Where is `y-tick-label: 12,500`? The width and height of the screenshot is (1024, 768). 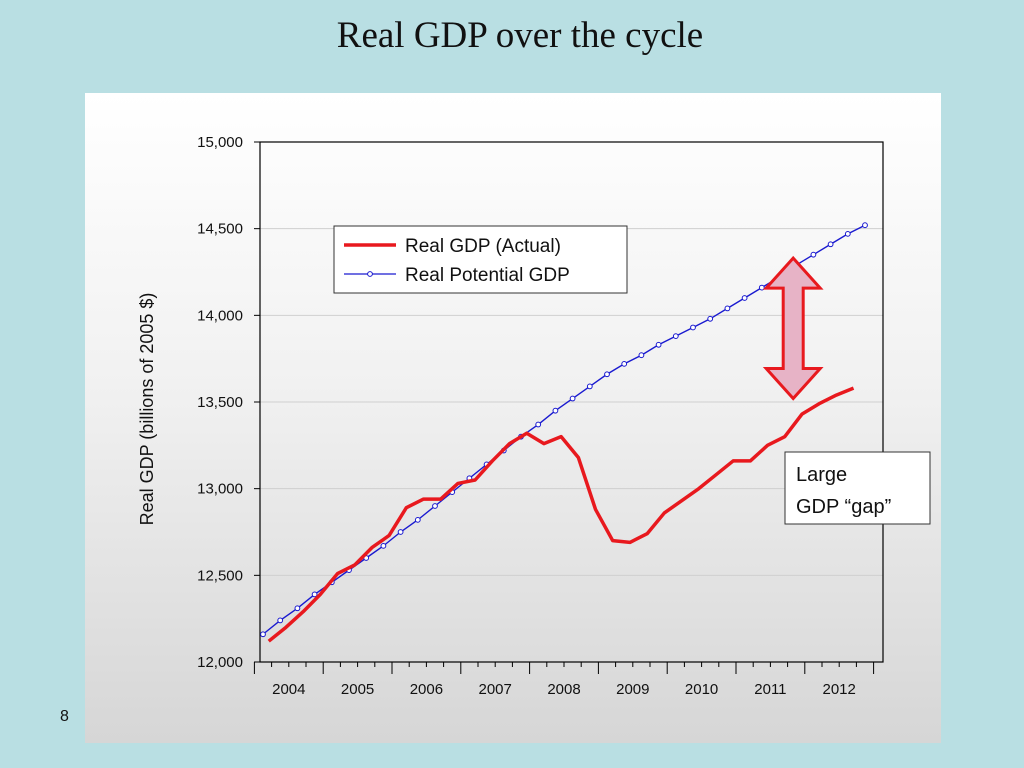 y-tick-label: 12,500 is located at coordinates (220, 575).